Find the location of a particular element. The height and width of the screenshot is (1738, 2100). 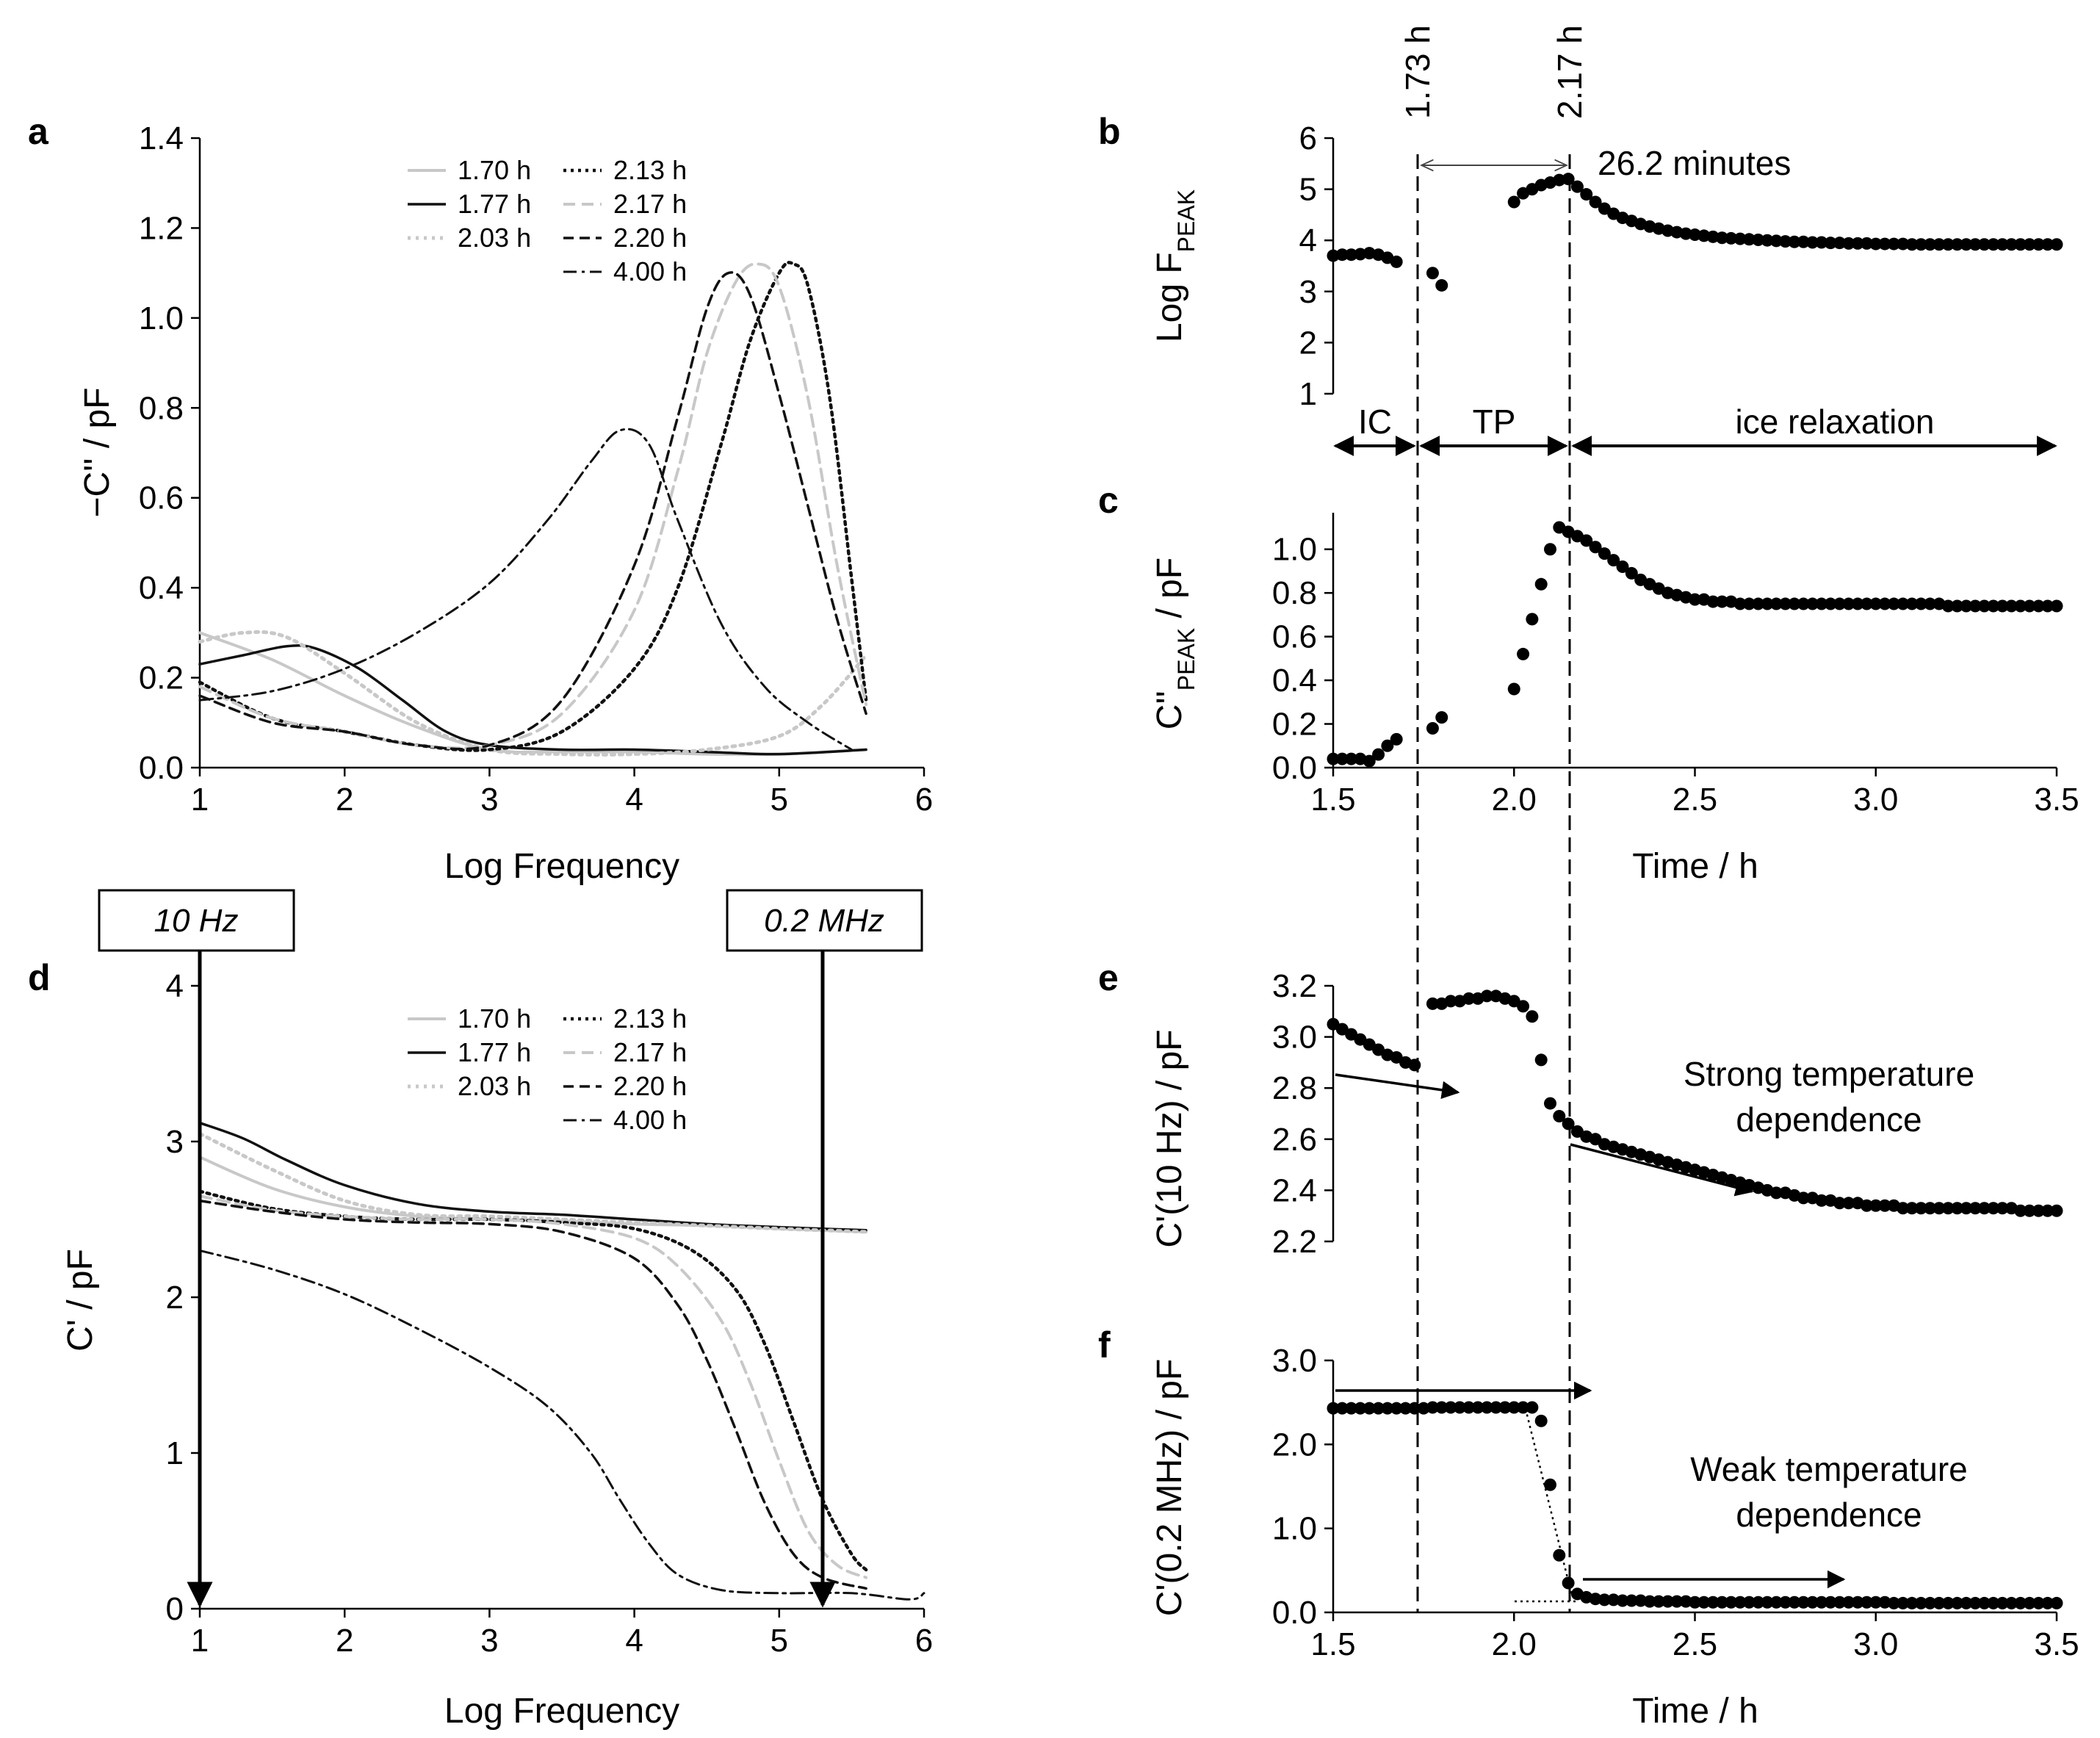

a-x-tick-label: 4 is located at coordinates (634, 800).